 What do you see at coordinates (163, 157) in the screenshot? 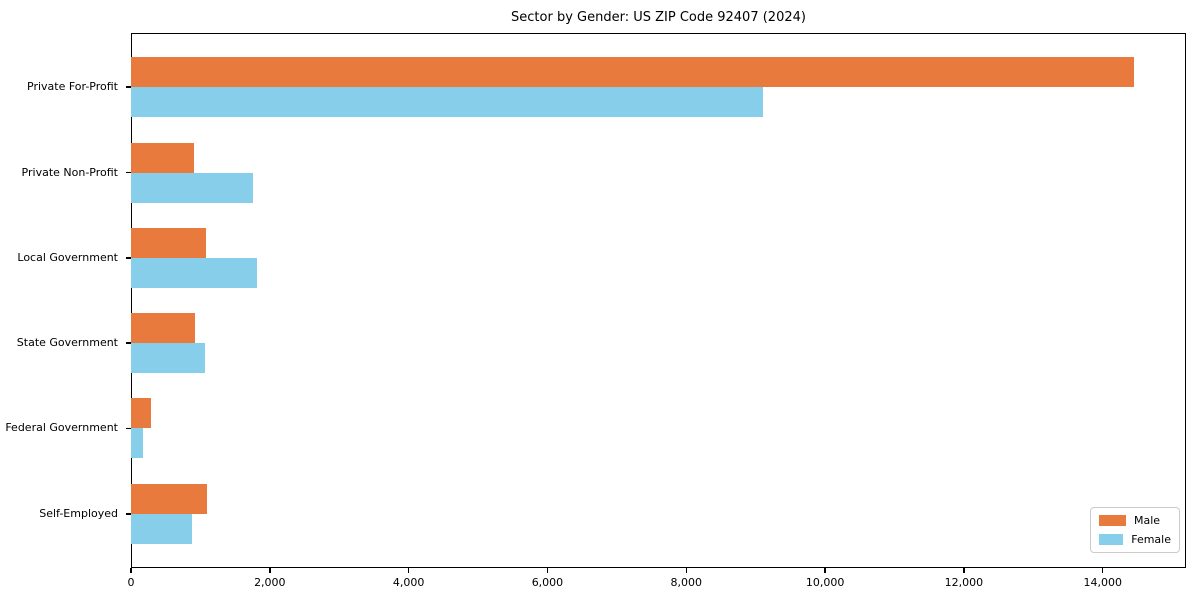
I see `bar-male-private-non-profit` at bounding box center [163, 157].